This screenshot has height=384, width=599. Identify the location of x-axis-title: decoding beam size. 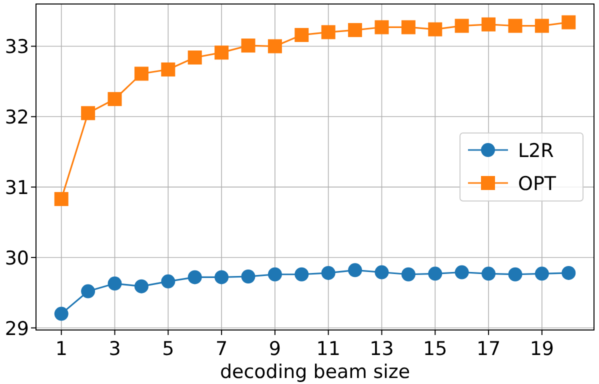
(315, 372).